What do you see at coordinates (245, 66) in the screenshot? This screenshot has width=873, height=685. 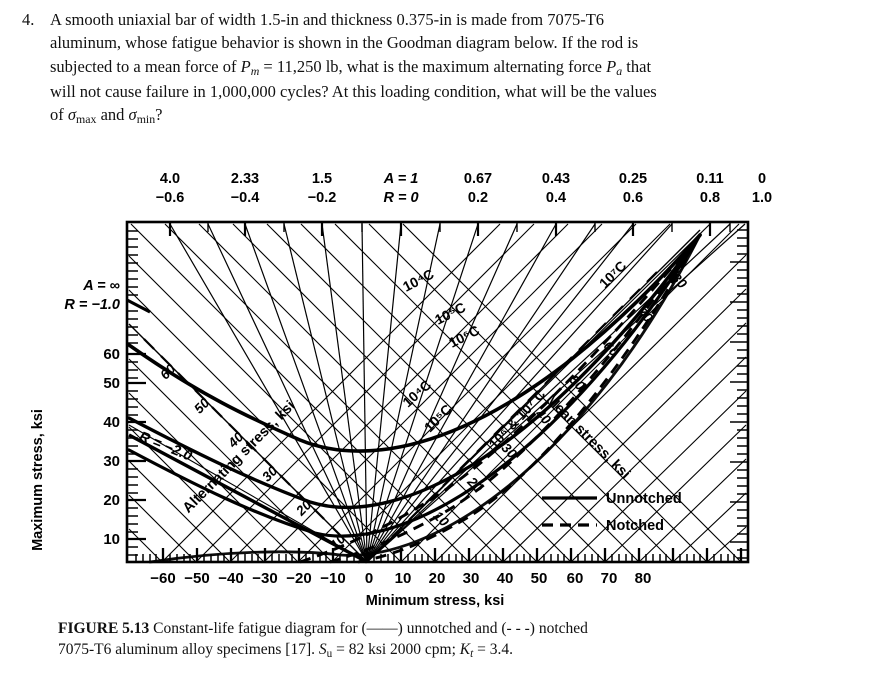 I see `symbol-pm: P` at bounding box center [245, 66].